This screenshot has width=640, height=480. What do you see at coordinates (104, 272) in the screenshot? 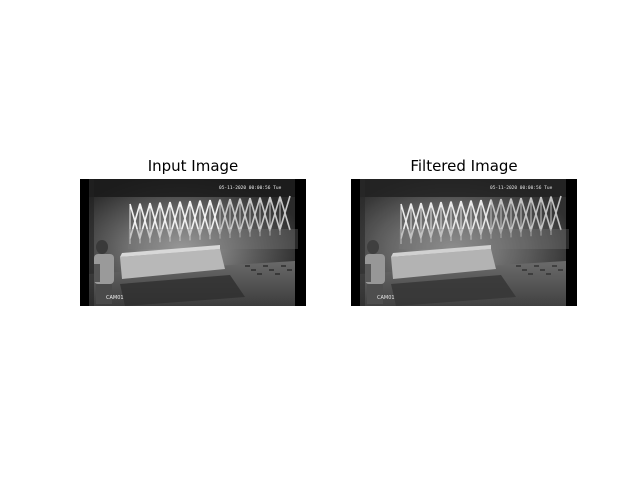
I see `input-person` at bounding box center [104, 272].